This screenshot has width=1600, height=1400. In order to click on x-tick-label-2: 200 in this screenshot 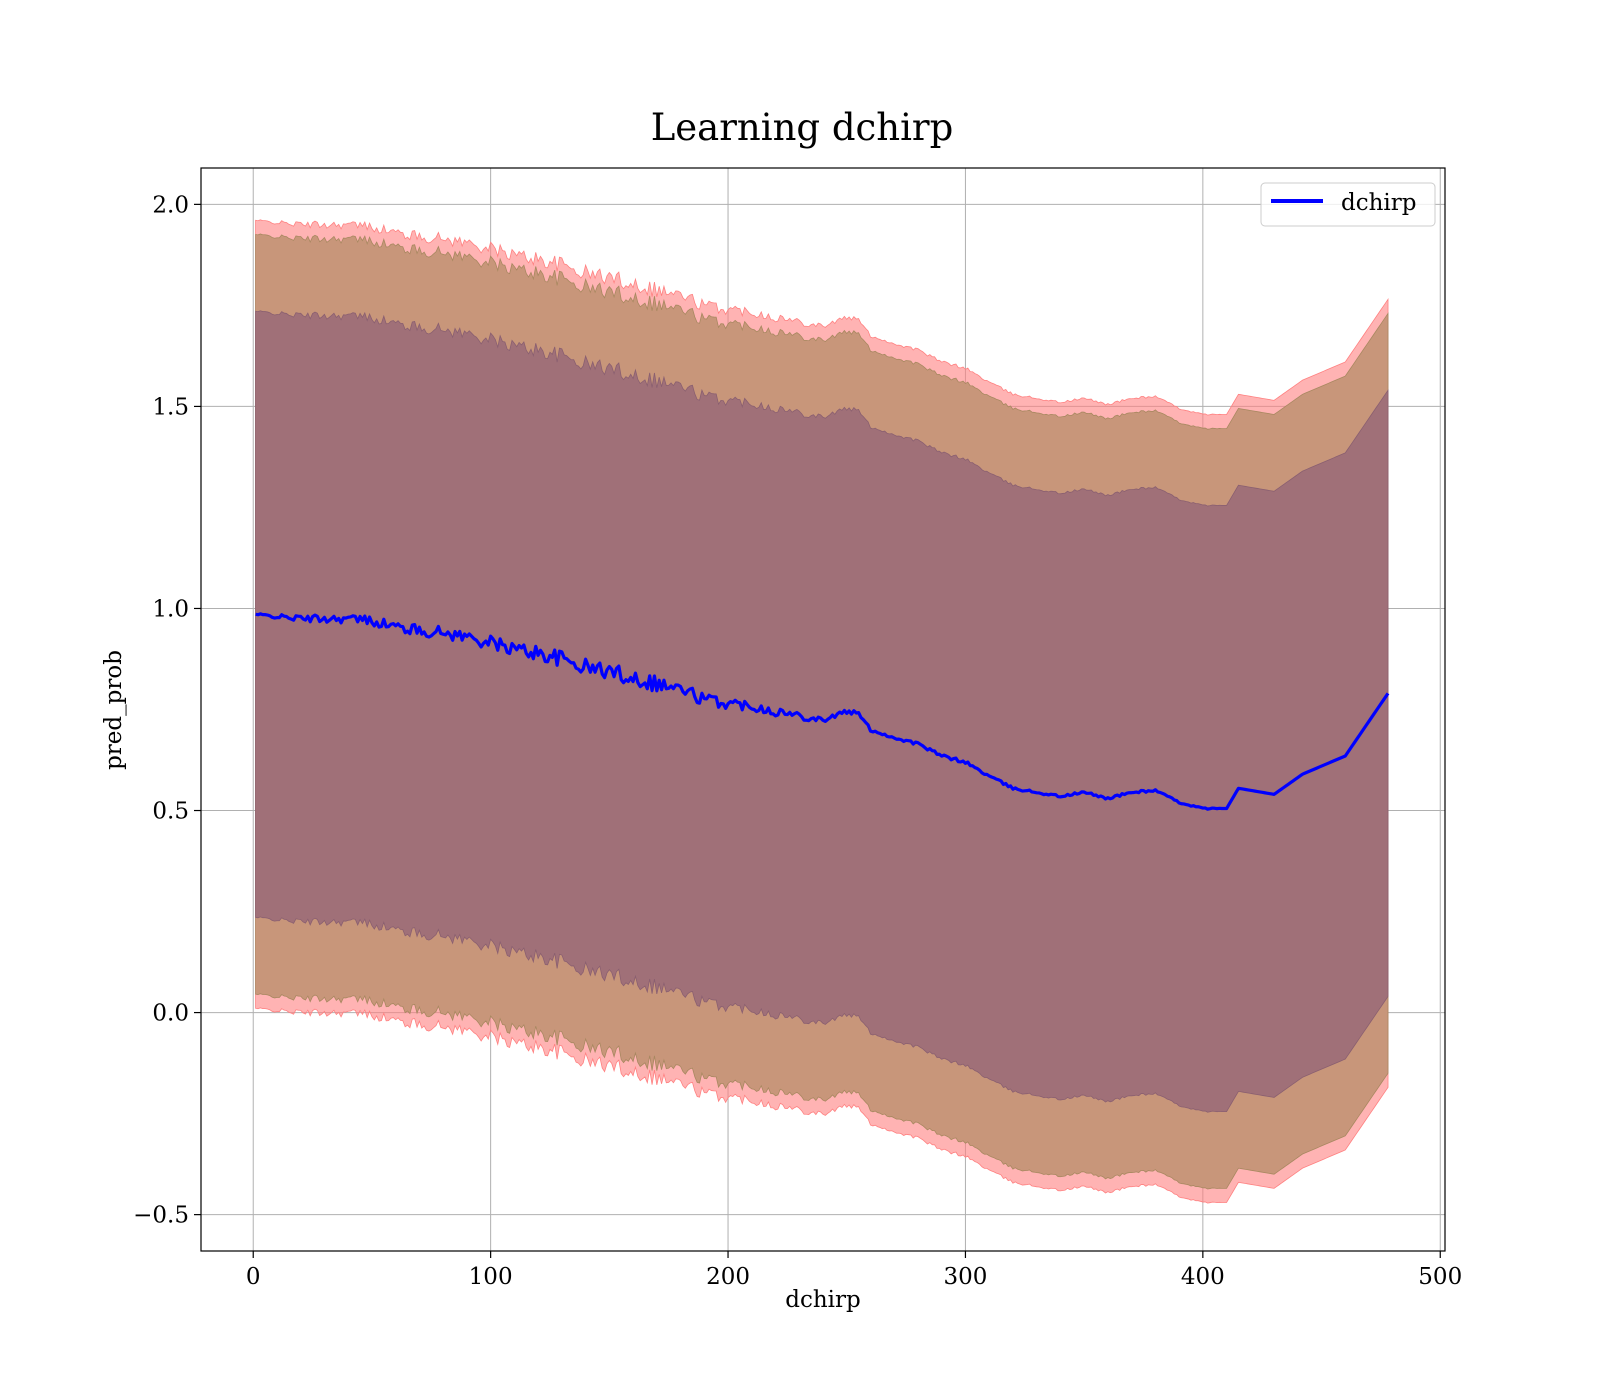, I will do `click(728, 1277)`.